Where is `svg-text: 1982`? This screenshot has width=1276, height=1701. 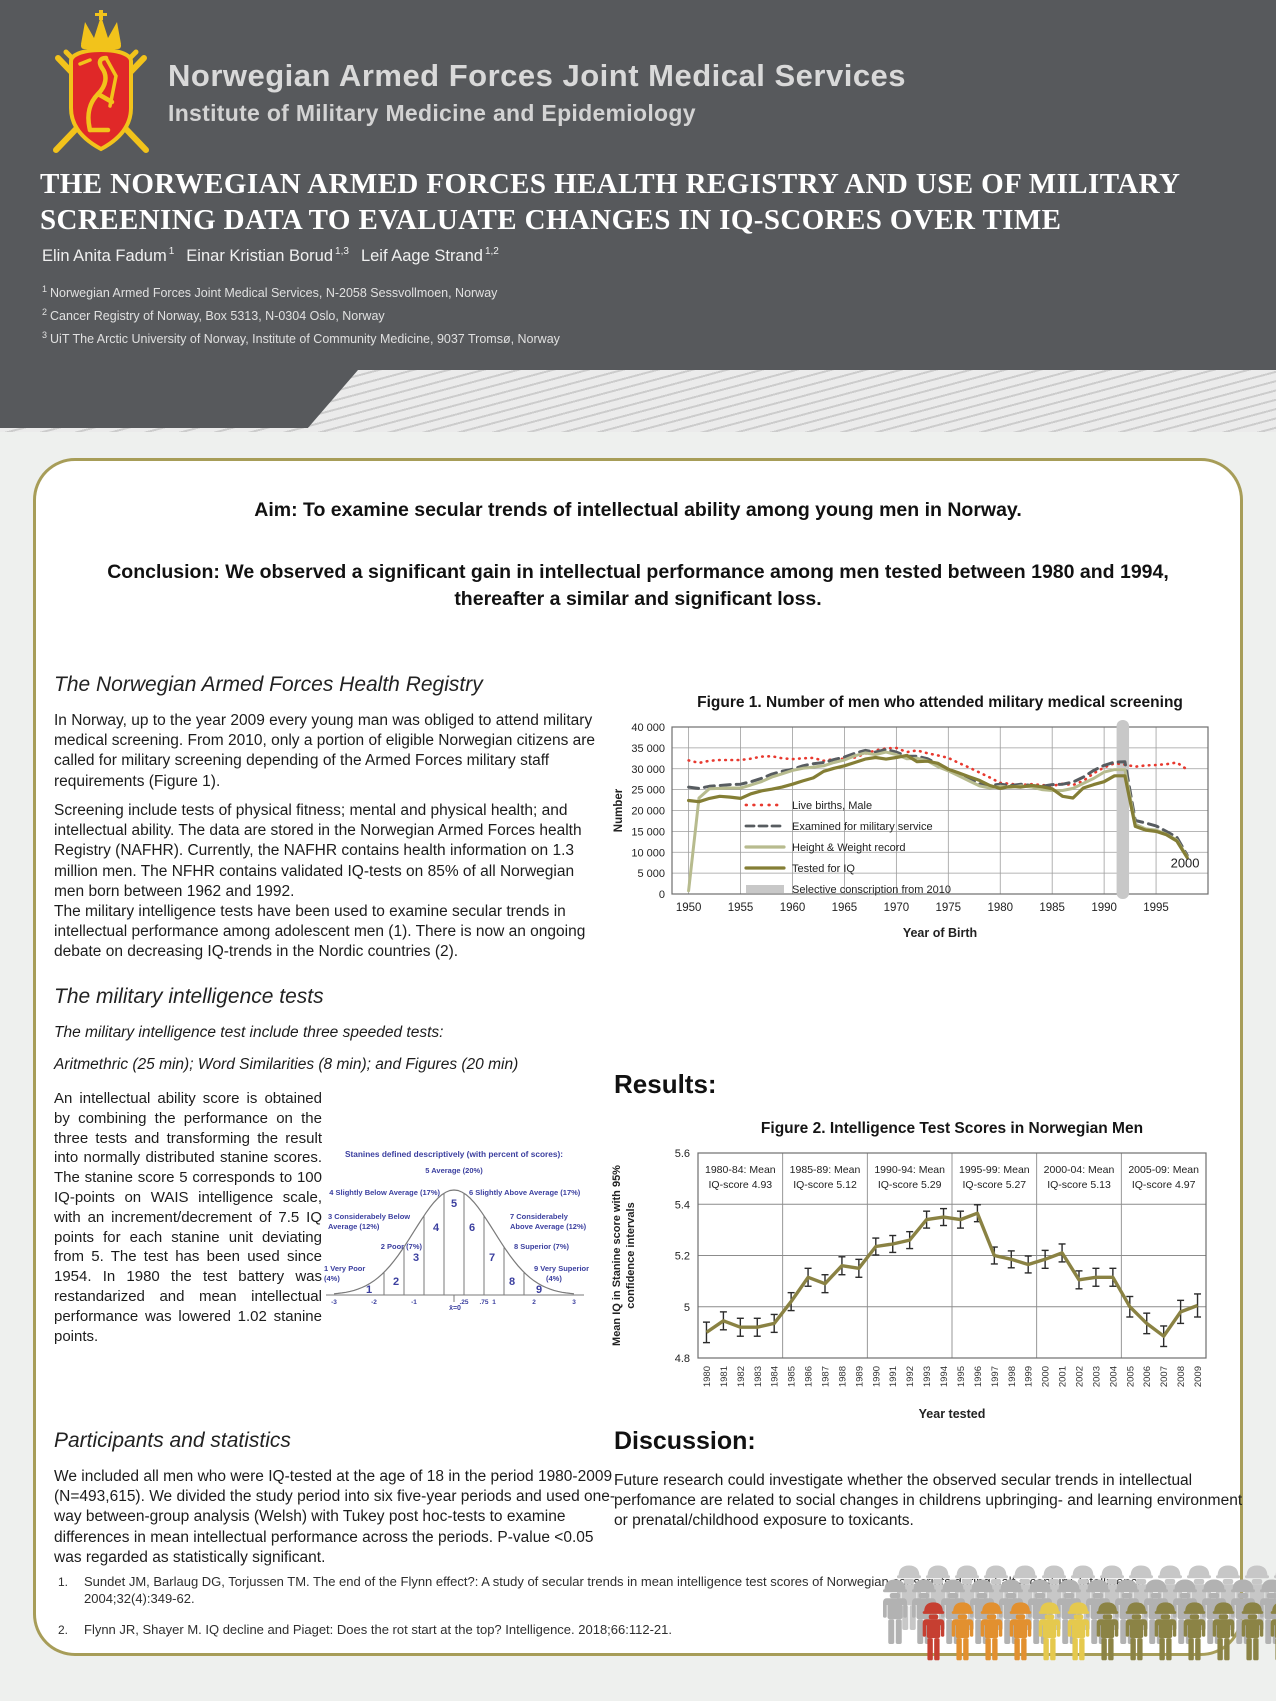
svg-text: 1982 is located at coordinates (741, 1376).